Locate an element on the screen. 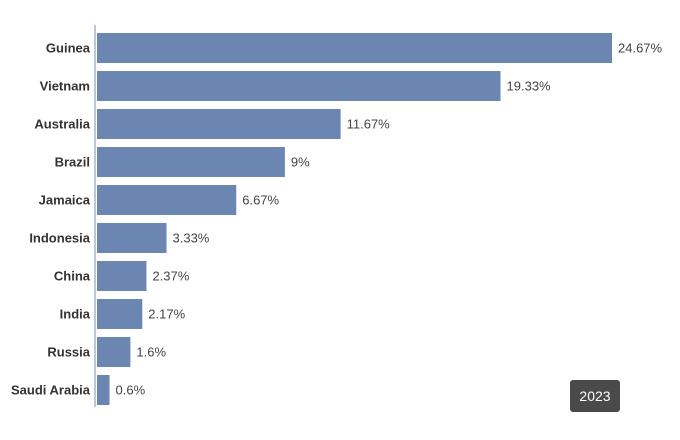 The image size is (680, 440). value-label: 19.33% is located at coordinates (529, 86).